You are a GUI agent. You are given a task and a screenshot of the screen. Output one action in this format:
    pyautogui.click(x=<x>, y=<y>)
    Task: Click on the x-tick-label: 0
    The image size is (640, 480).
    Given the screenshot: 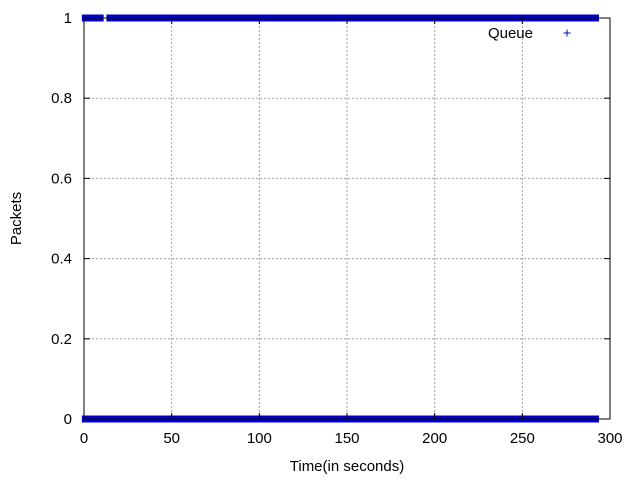 What is the action you would take?
    pyautogui.click(x=84, y=438)
    